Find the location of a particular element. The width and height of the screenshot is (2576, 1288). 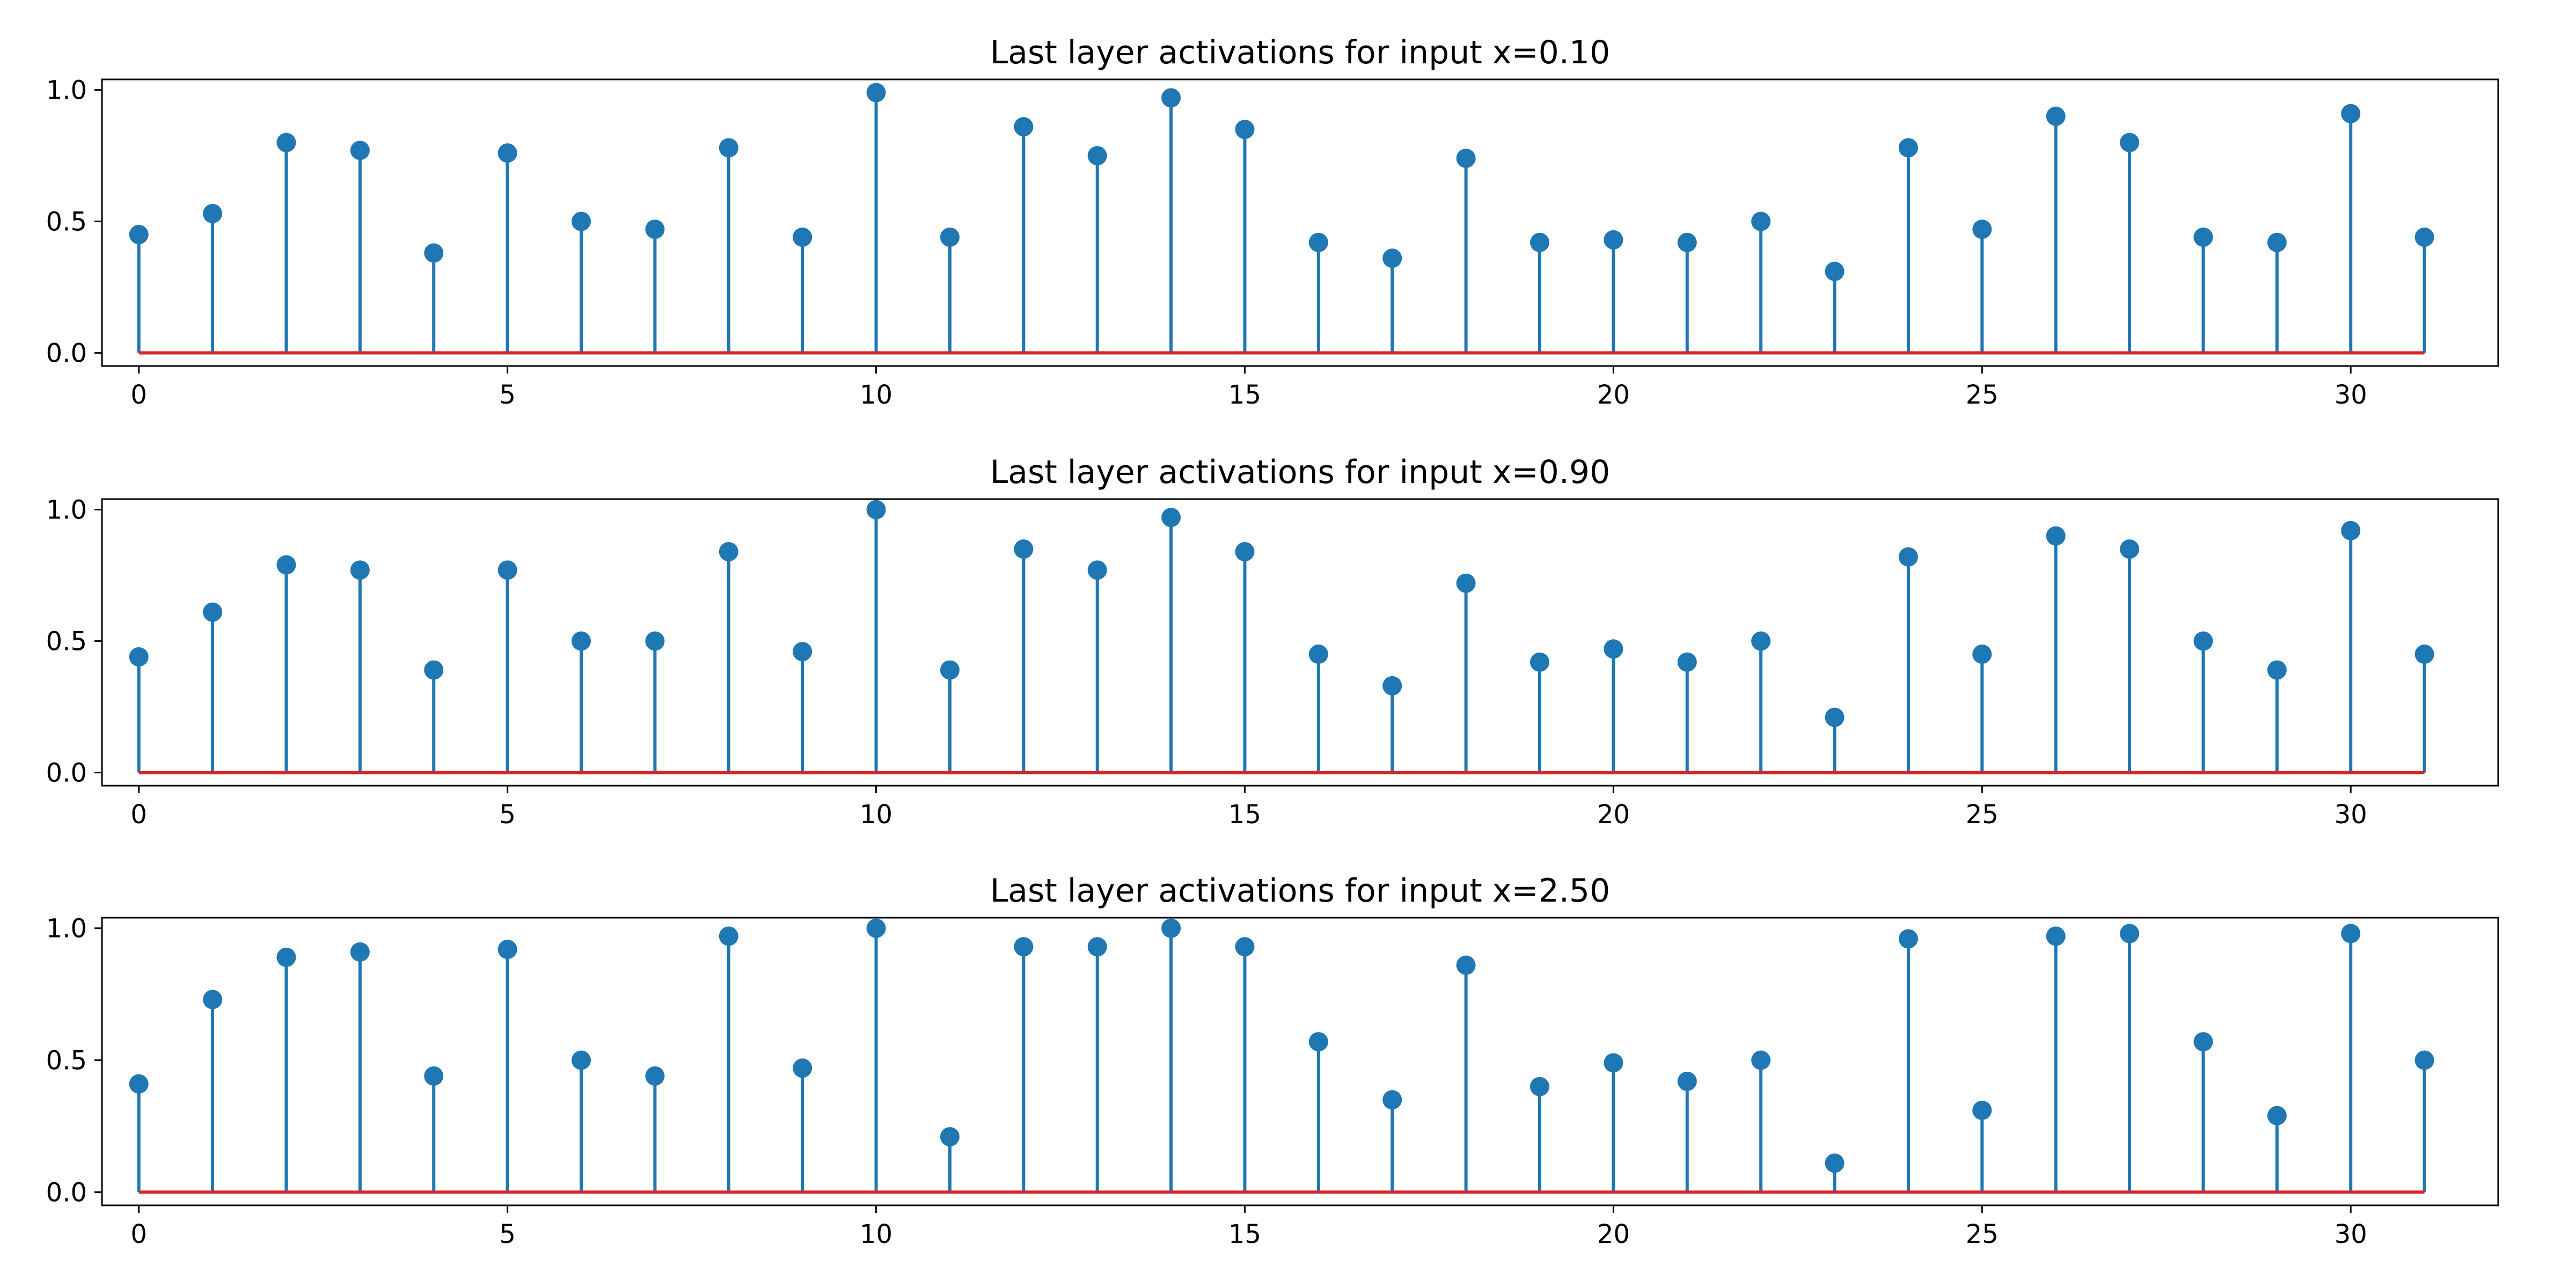

subplot-title: Last layer activations for input x=2.50 is located at coordinates (1300, 891).